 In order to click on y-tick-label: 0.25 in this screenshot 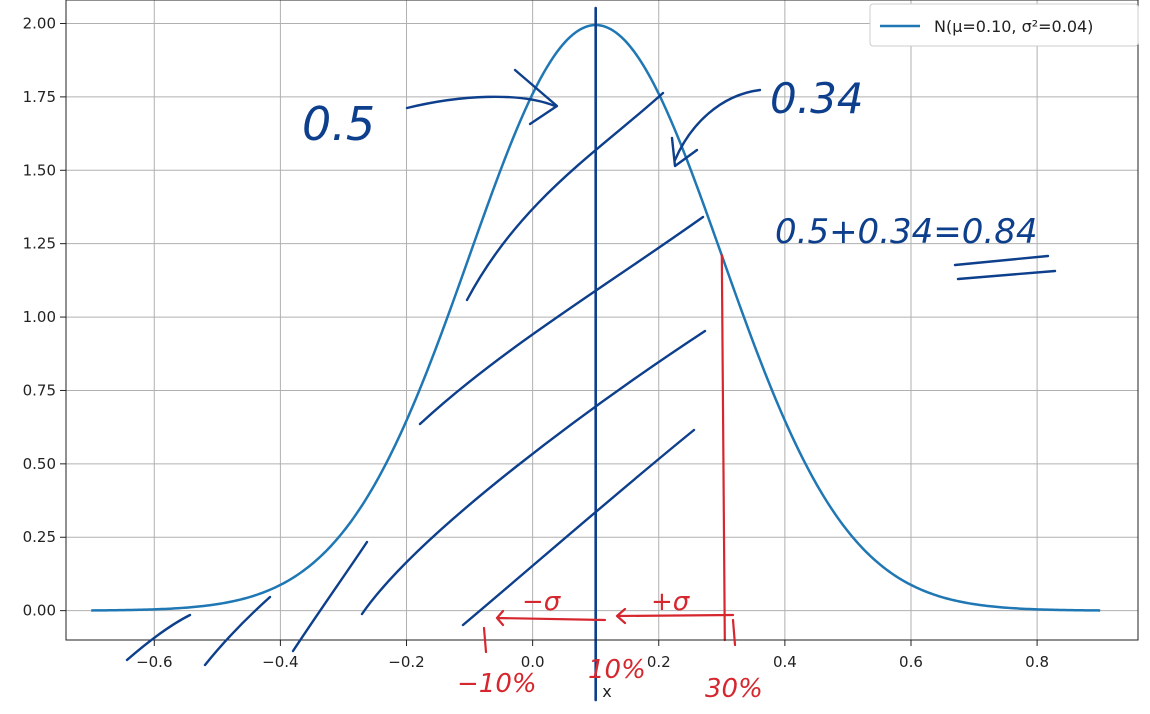, I will do `click(39, 537)`.